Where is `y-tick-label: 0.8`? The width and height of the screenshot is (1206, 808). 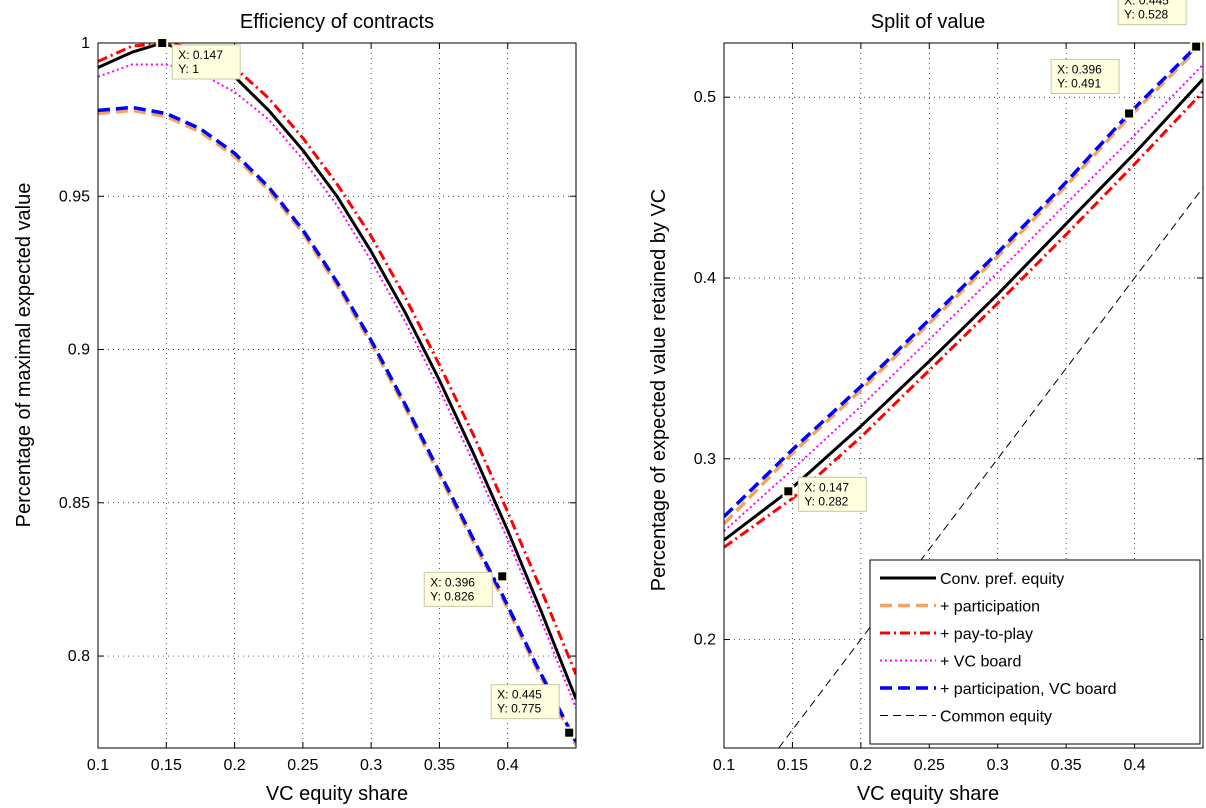 y-tick-label: 0.8 is located at coordinates (79, 656).